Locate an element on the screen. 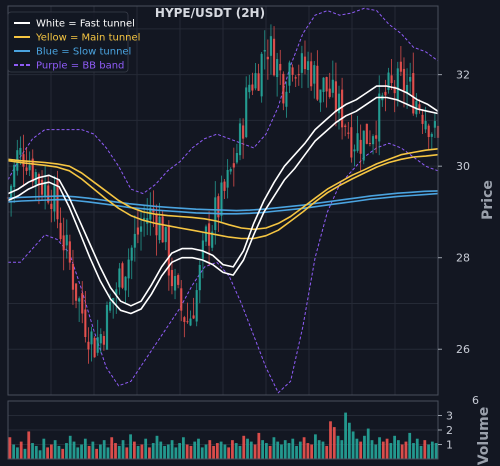 This screenshot has height=466, width=500. legend-label: Blue = Slow tunnel is located at coordinates (83, 52).